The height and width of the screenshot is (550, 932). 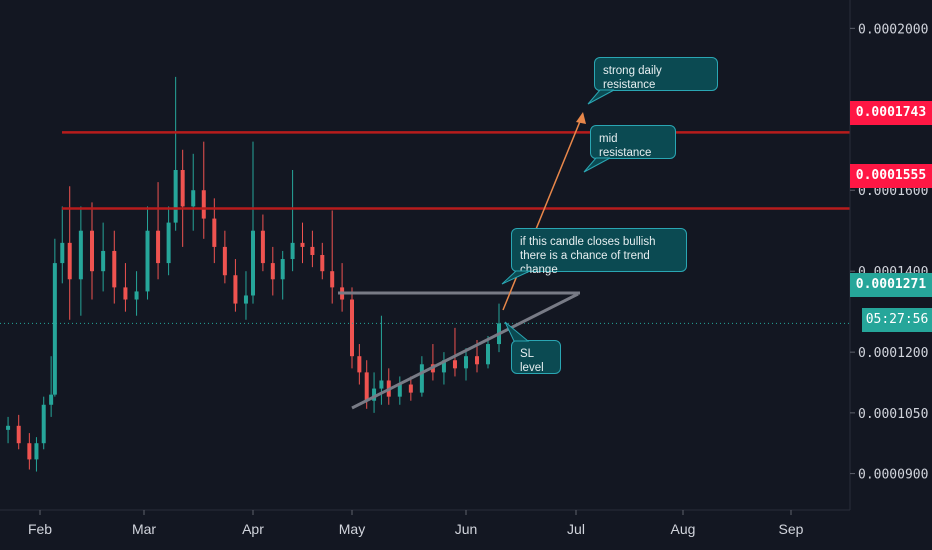 I want to click on y-tick-label: 0.0001050, so click(x=893, y=414).